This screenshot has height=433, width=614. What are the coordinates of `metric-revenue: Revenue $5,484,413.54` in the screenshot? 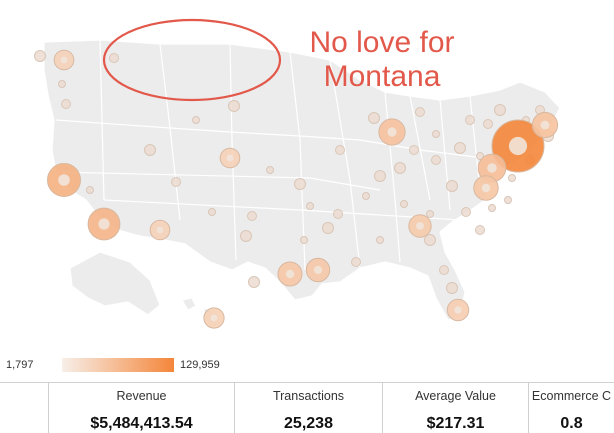 It's located at (141, 408).